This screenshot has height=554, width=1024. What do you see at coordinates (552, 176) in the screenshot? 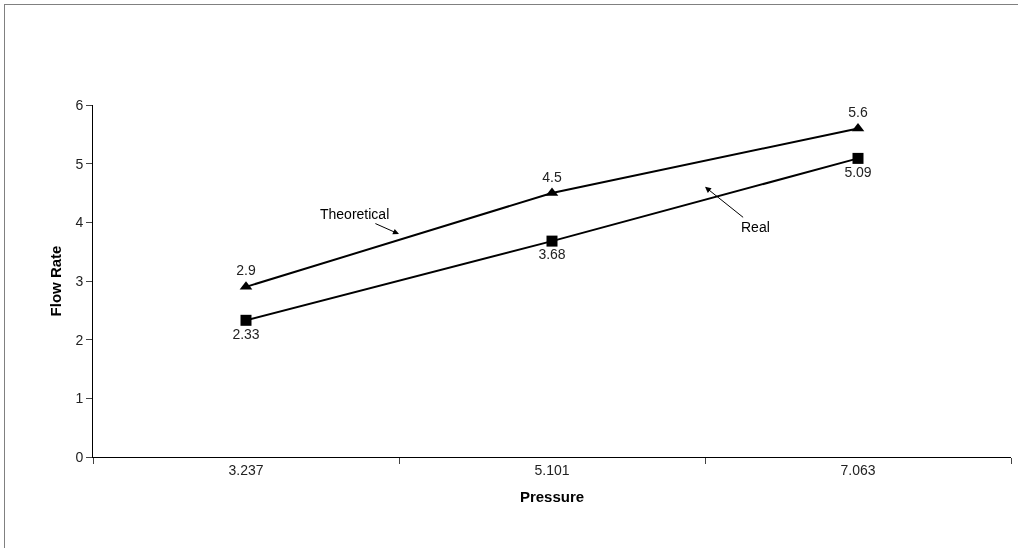
I see `data-label: 4.5` at bounding box center [552, 176].